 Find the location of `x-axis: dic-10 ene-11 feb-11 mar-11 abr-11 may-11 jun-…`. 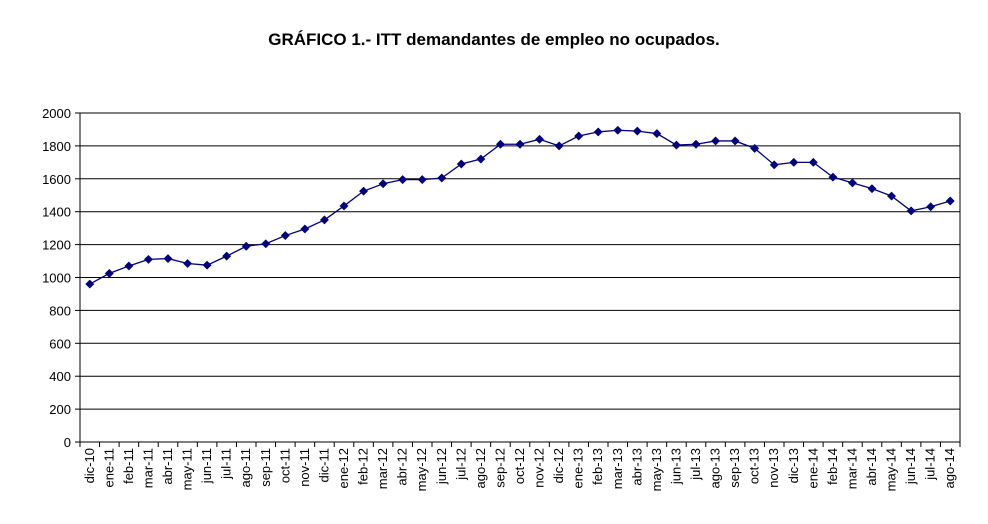

x-axis: dic-10 ene-11 feb-11 mar-11 abr-11 may-11 jun-… is located at coordinates (520, 466).